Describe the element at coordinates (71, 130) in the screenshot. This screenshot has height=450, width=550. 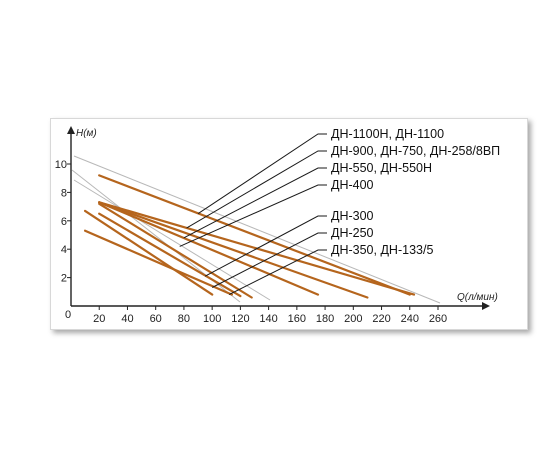
I see `y-axis-arrow` at that location.